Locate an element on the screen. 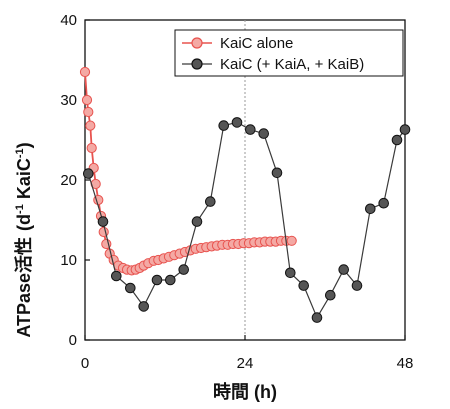 The height and width of the screenshot is (409, 450). legend-label-1: KaiC (+ KaiA, + KaiB) is located at coordinates (292, 64).